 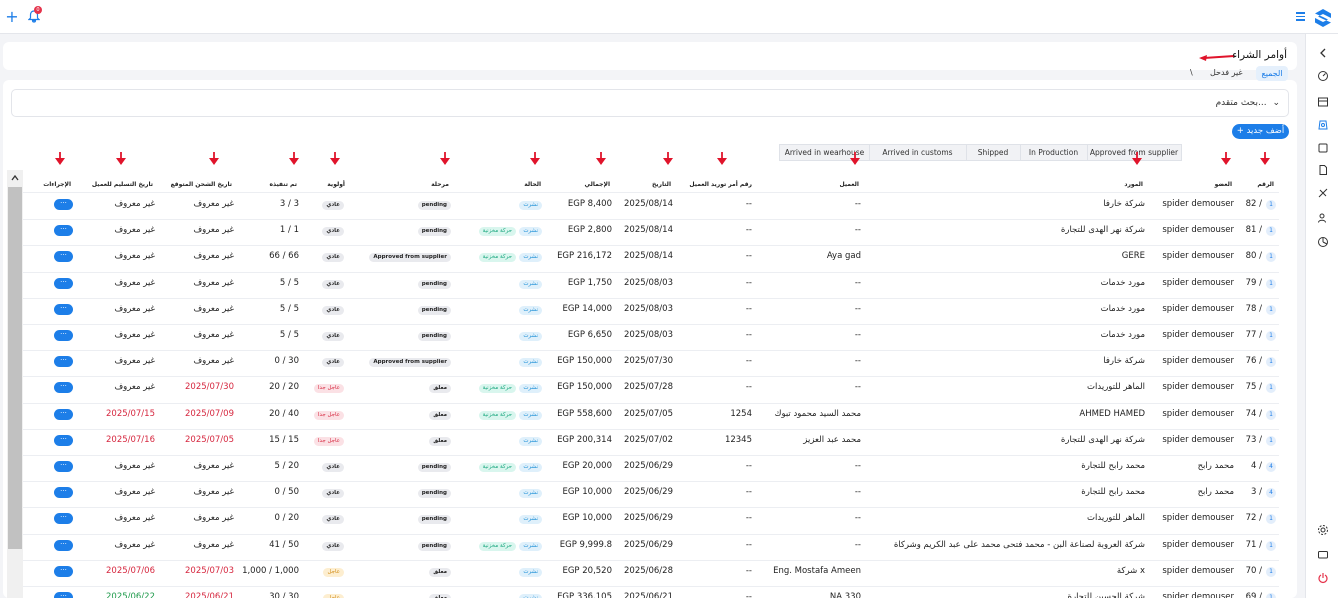 What do you see at coordinates (720, 184) in the screenshot?
I see `header-client-supply-order: رقم أمر توريد العميل` at bounding box center [720, 184].